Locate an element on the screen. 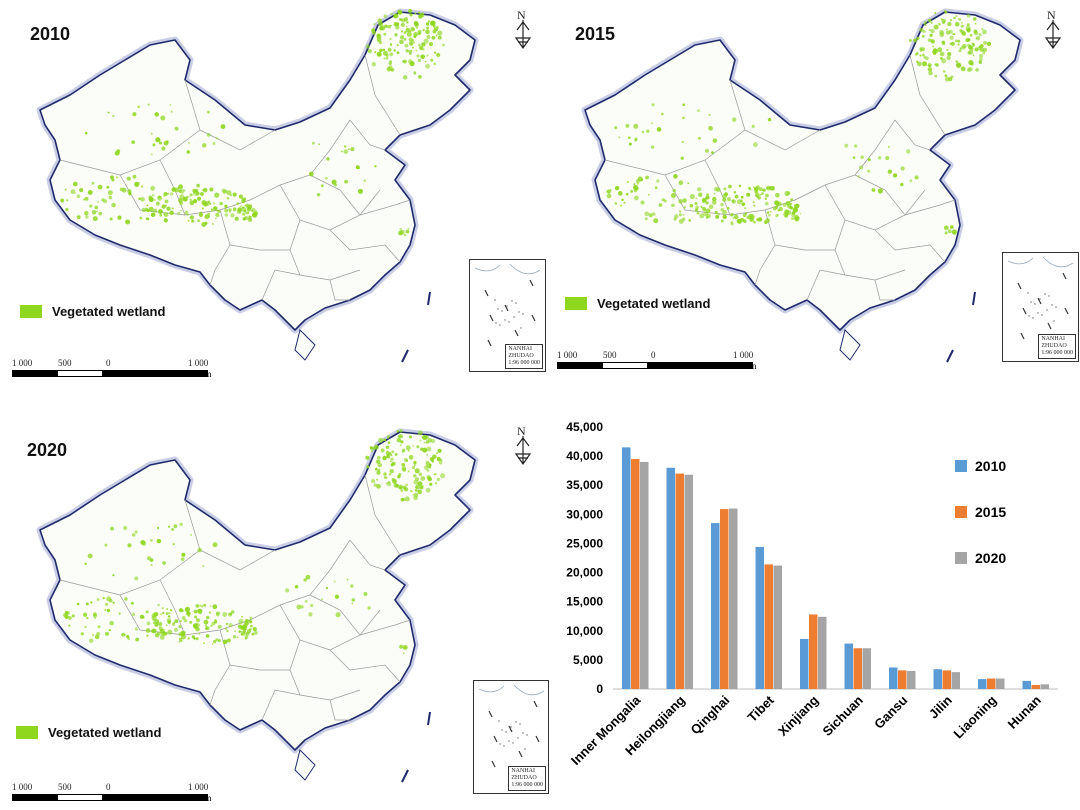 The height and width of the screenshot is (810, 1080). province-boundary is located at coordinates (884, 290).